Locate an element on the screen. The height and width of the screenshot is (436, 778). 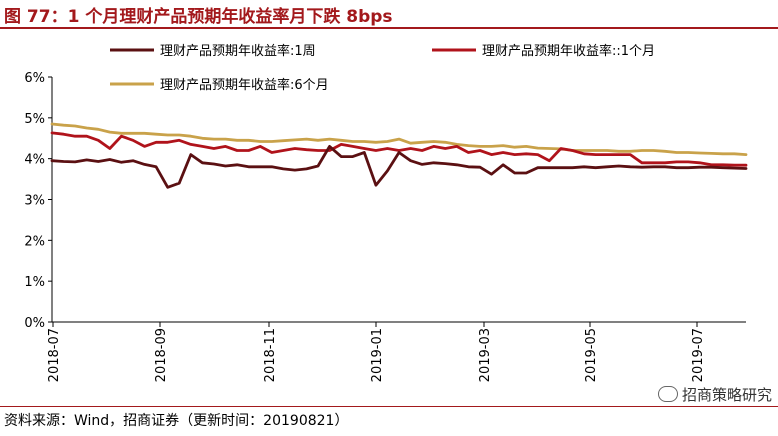
series-layer is located at coordinates (399, 155).